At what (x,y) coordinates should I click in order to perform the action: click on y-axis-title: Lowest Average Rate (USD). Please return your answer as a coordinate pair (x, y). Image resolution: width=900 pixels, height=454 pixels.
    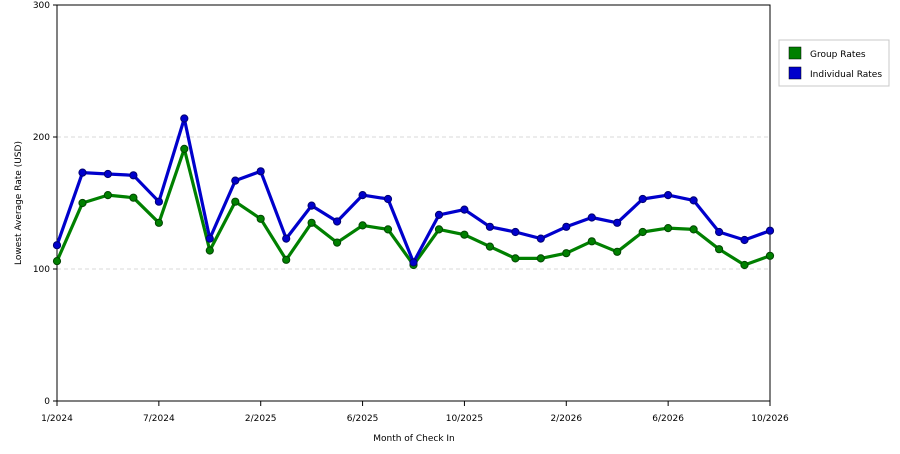
    Looking at the image, I should click on (19, 203).